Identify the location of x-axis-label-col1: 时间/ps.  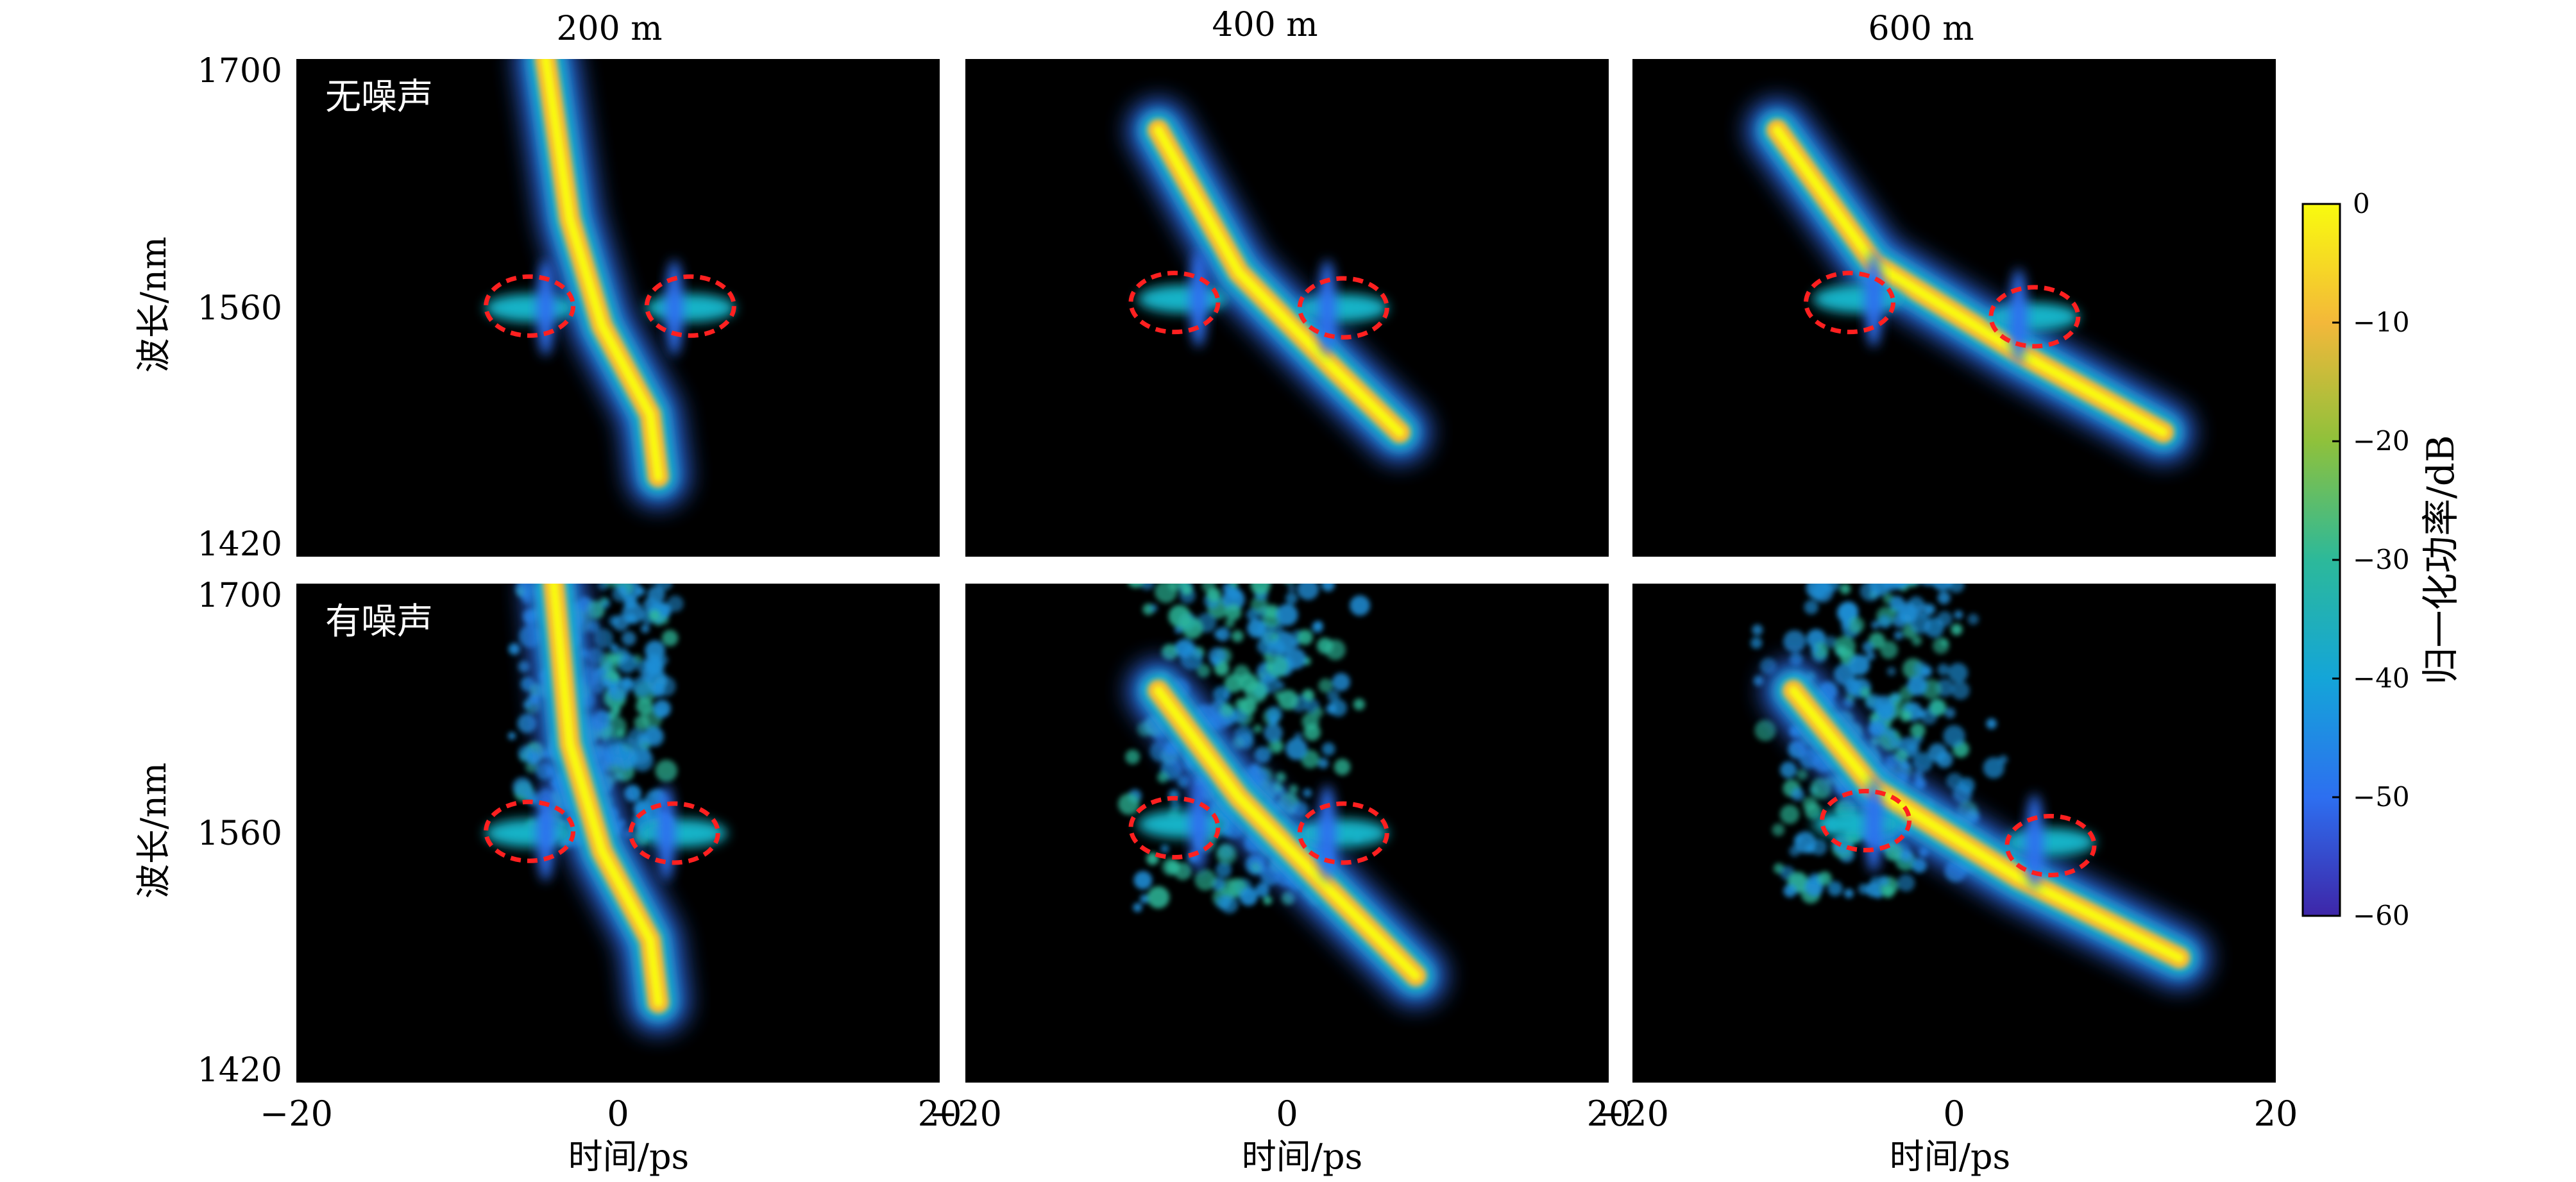
(628, 1156).